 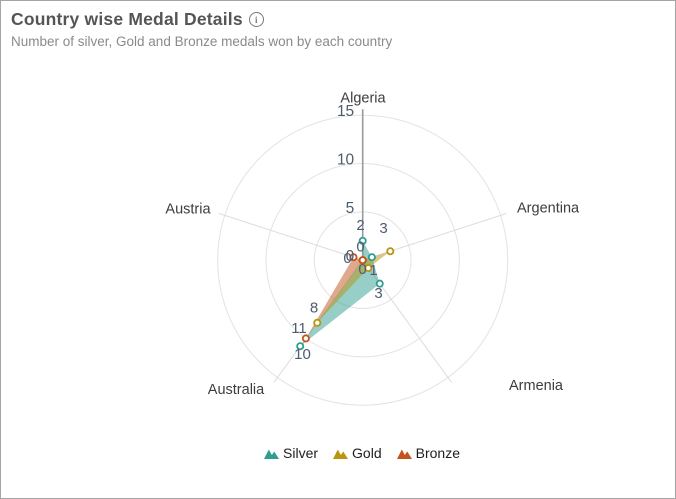 I want to click on point-label: 10, so click(x=302, y=354).